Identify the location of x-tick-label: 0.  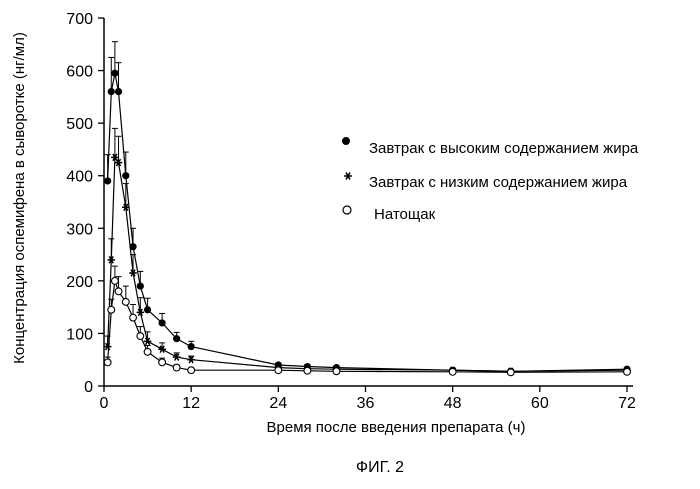
(104, 403).